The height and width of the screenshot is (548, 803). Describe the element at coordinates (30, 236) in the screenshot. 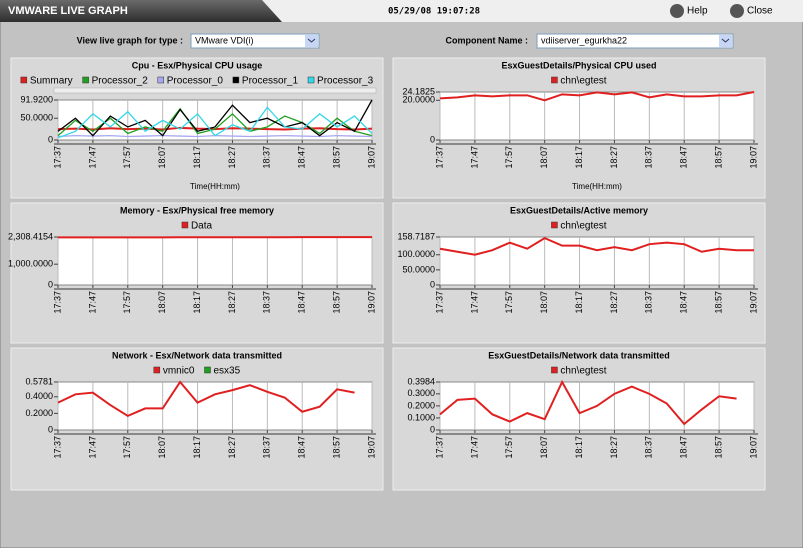

I see `y-tick-label: 2,308.4154` at that location.